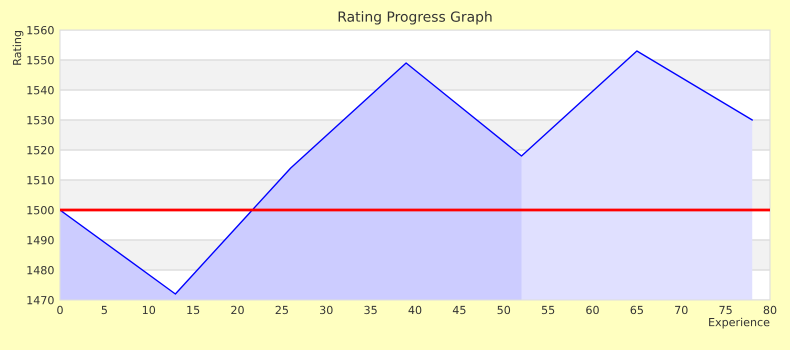 This screenshot has height=350, width=790. Describe the element at coordinates (725, 310) in the screenshot. I see `x-tick-label: 75` at that location.